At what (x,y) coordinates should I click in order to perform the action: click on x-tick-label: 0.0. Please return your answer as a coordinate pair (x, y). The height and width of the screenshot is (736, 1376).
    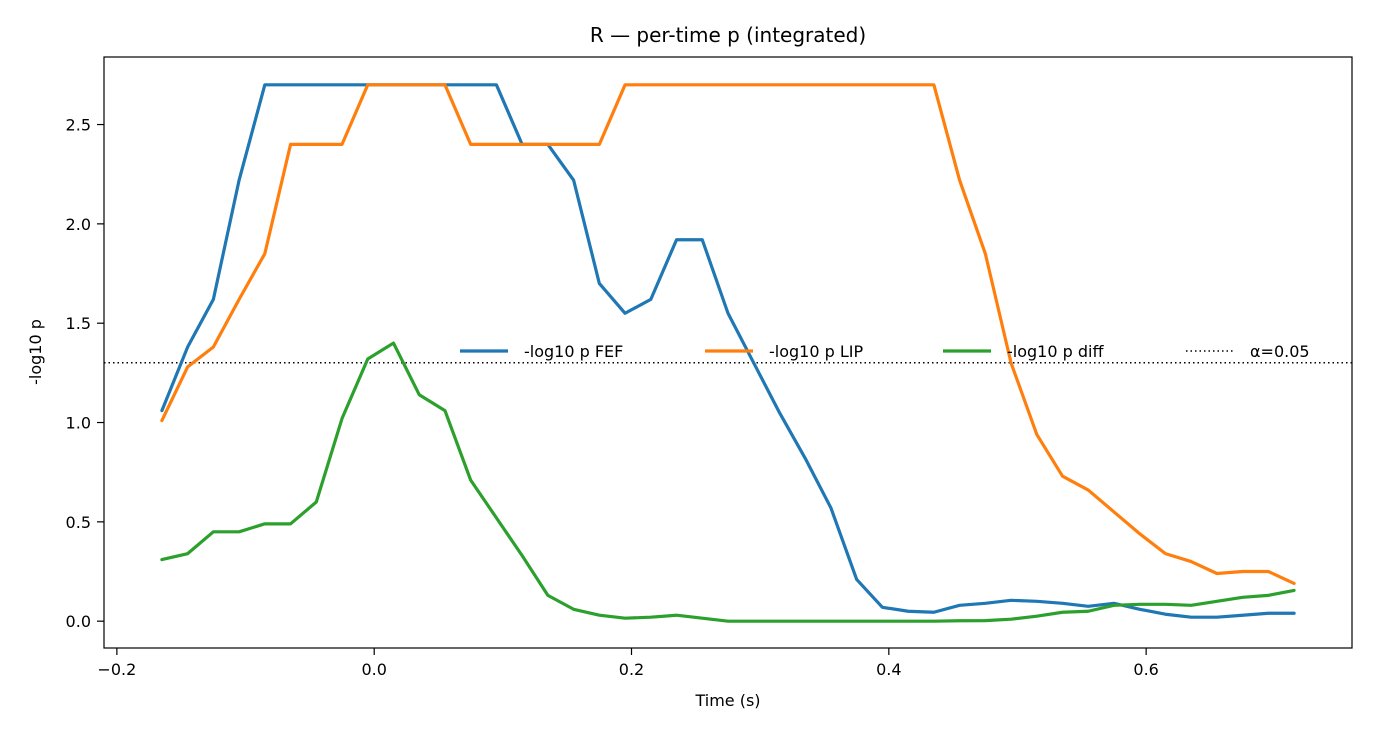
    Looking at the image, I should click on (373, 669).